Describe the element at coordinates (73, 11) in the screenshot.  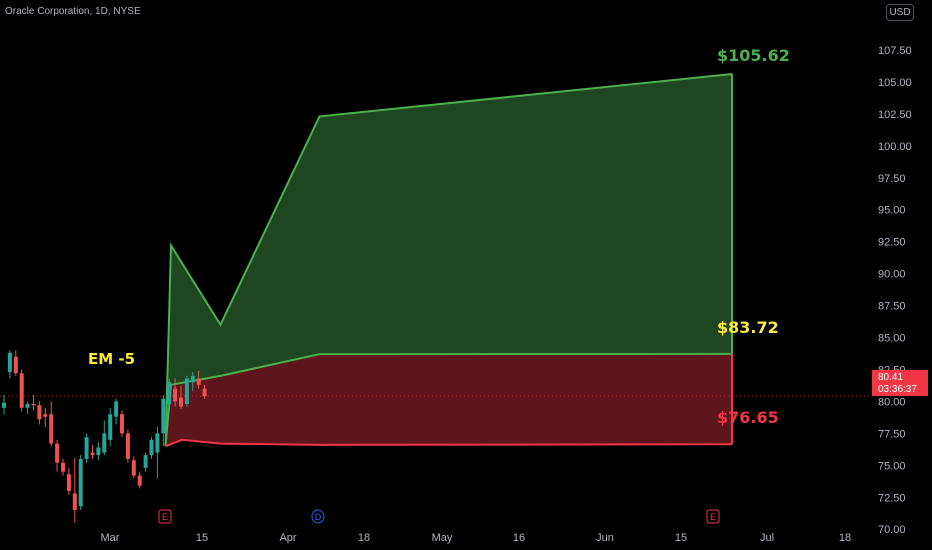
I see `symbol-title: Oracle Corporation, 1D, NYSE` at that location.